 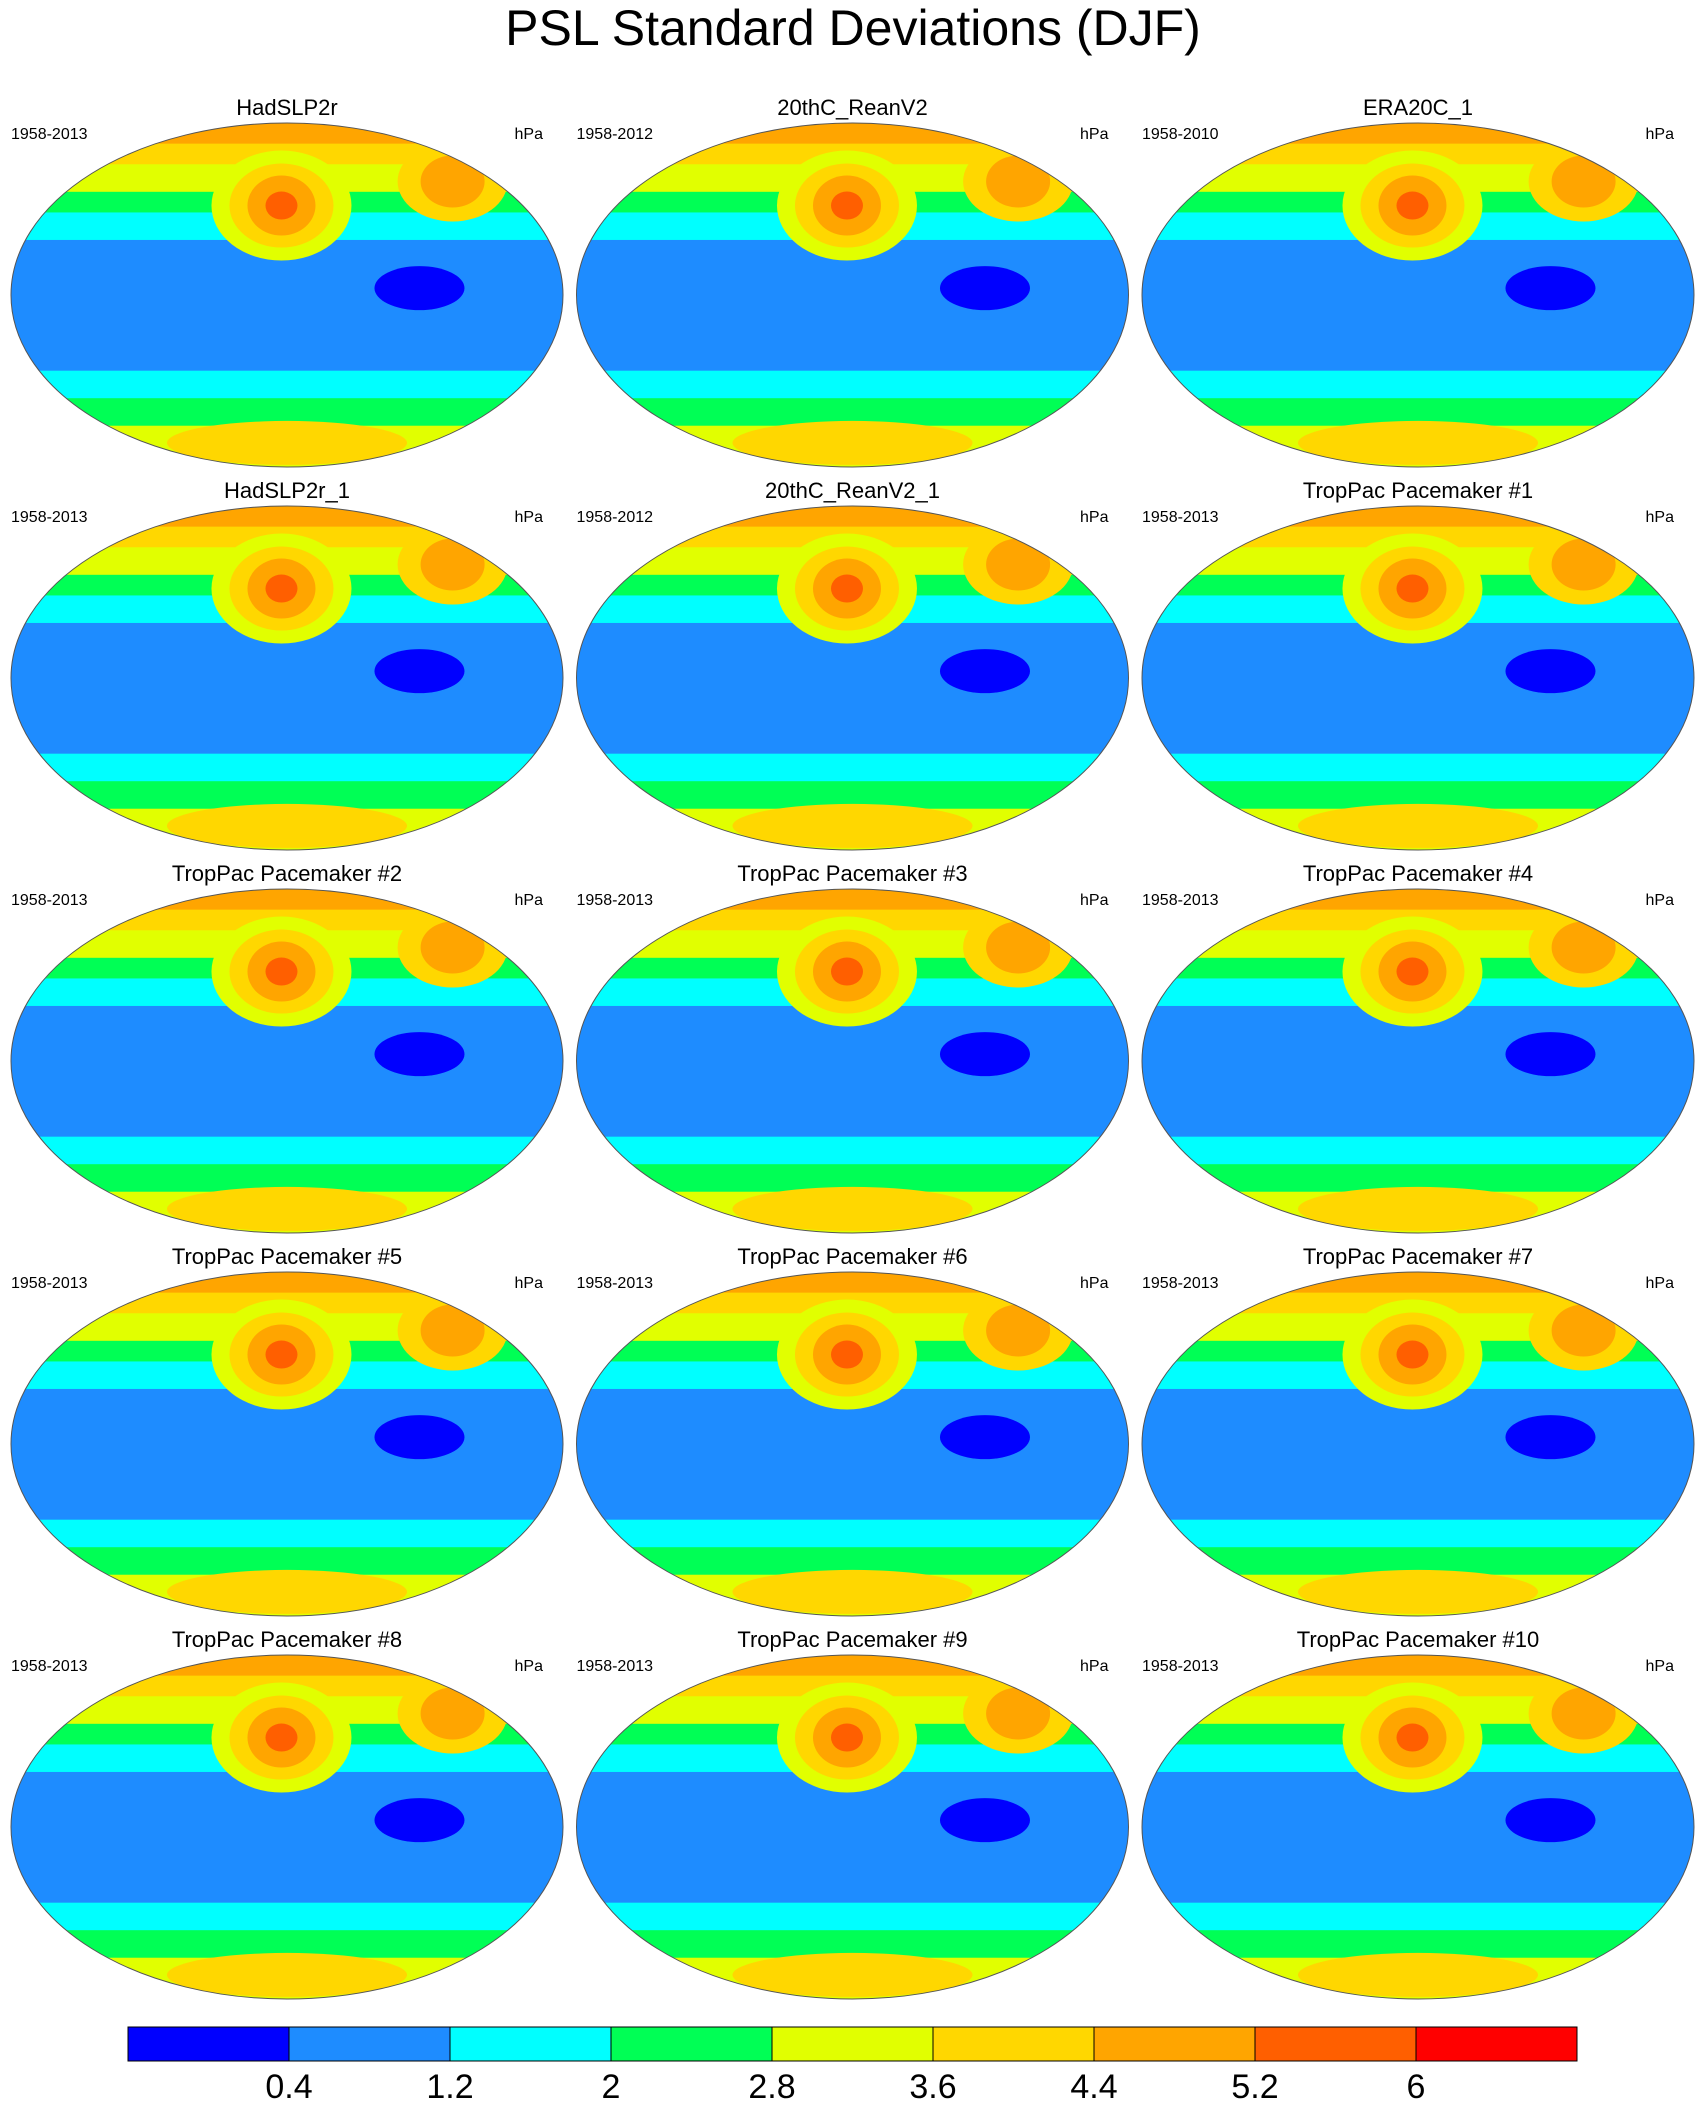 What do you see at coordinates (1418, 490) in the screenshot?
I see `panel-title: TropPac Pacemaker #1` at bounding box center [1418, 490].